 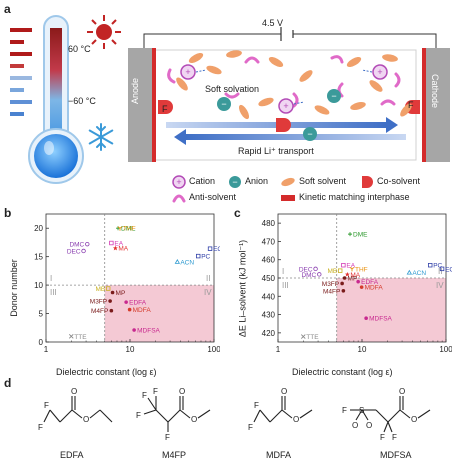 I want to click on point-ea, so click(x=343, y=265).